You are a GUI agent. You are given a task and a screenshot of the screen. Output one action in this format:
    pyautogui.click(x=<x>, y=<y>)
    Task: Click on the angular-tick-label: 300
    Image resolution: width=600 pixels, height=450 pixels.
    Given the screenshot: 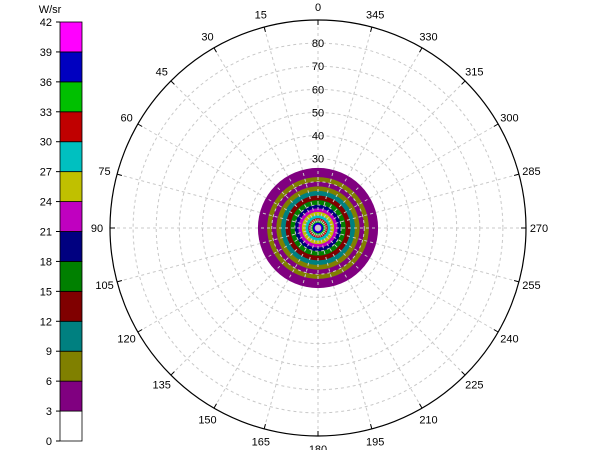 What is the action you would take?
    pyautogui.click(x=509, y=119)
    